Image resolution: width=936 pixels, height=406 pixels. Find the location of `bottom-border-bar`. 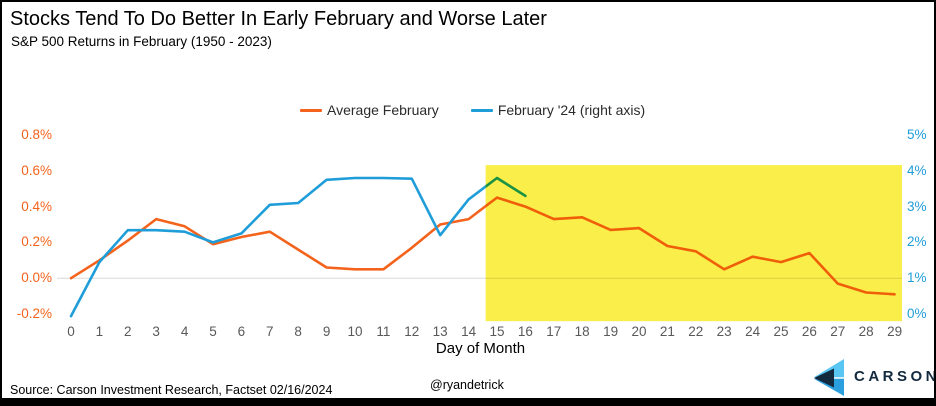

bottom-border-bar is located at coordinates (468, 401).